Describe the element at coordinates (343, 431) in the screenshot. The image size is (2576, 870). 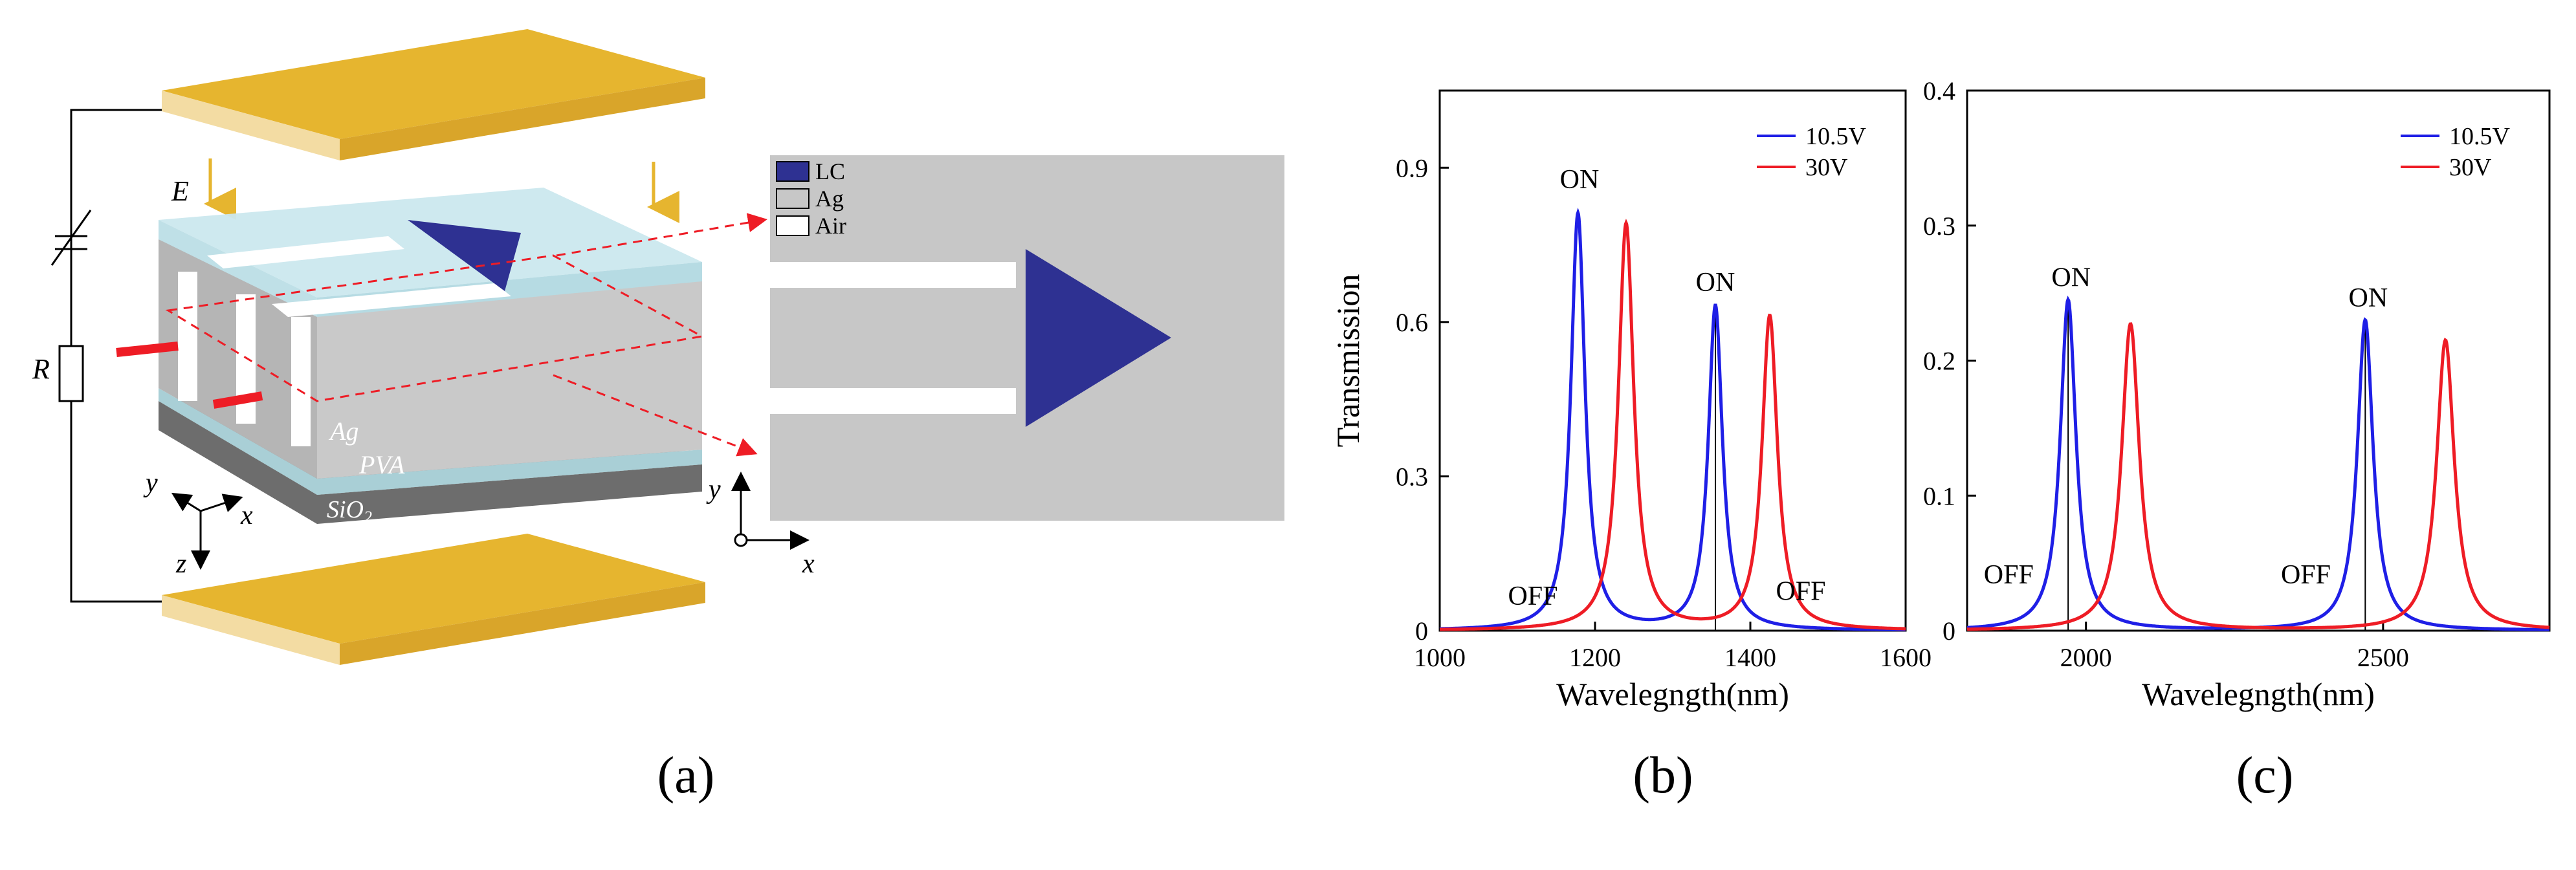
I see `ag-layer-label: Ag` at that location.